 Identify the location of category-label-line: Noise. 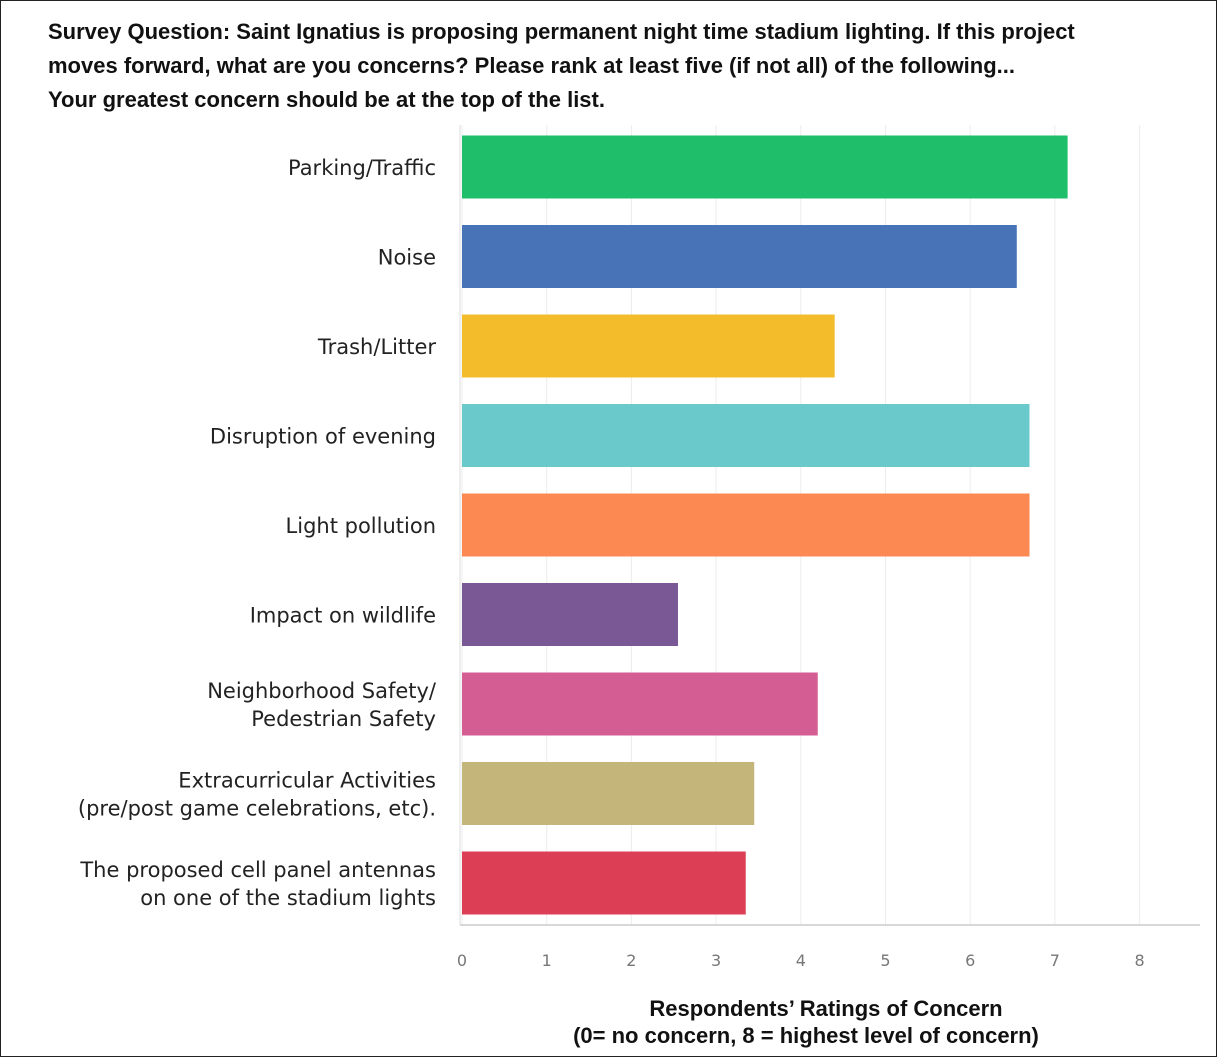
(407, 258).